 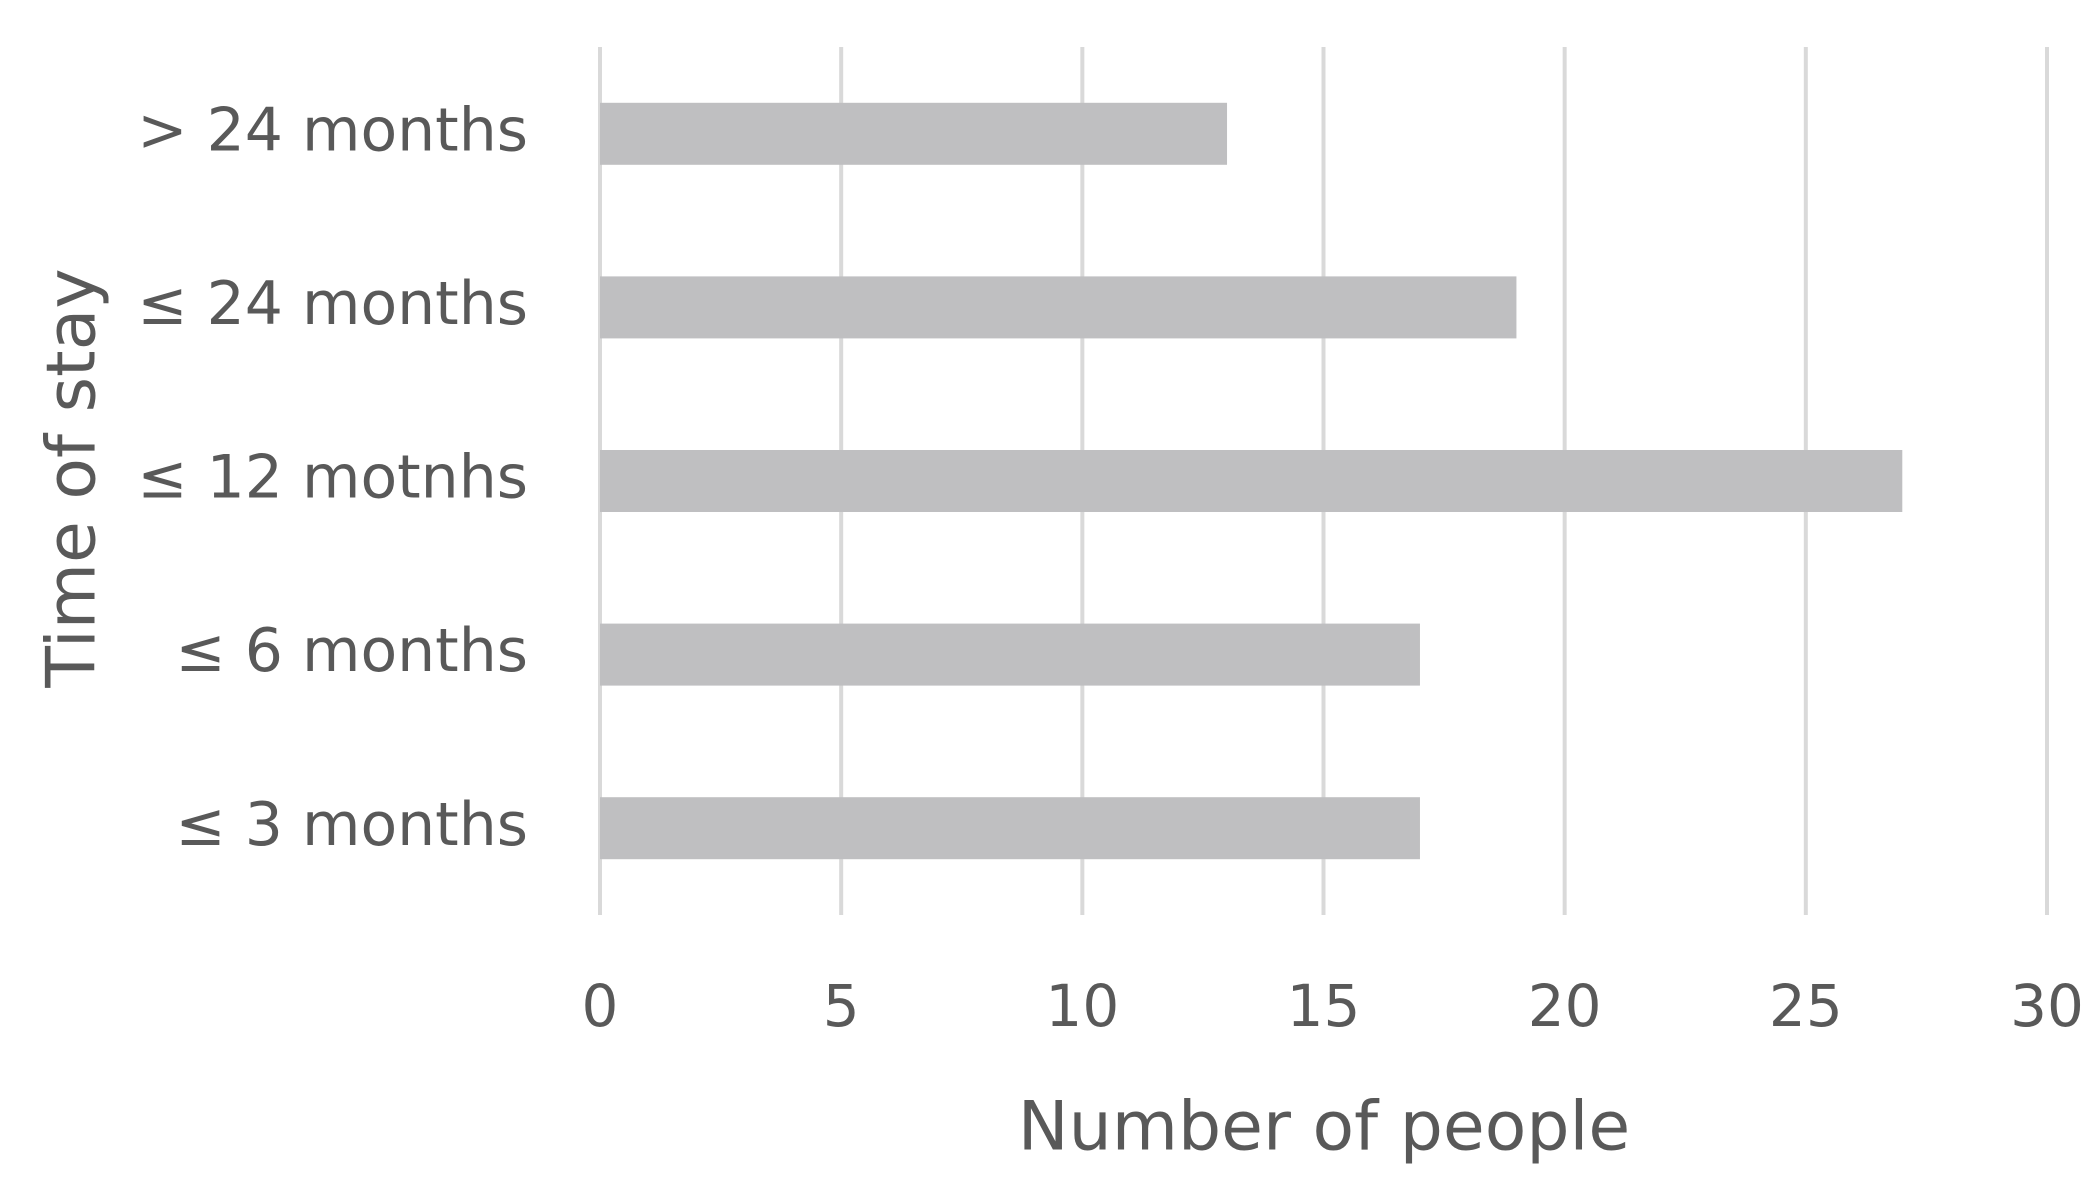 I want to click on x-tick-label: 0, so click(x=600, y=1006).